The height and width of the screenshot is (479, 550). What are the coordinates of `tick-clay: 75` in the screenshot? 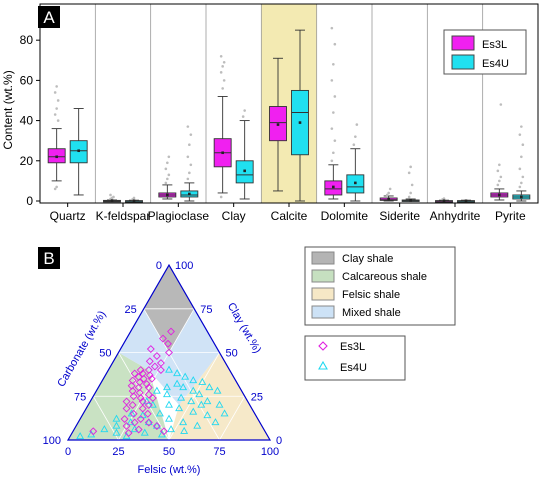 It's located at (206, 310).